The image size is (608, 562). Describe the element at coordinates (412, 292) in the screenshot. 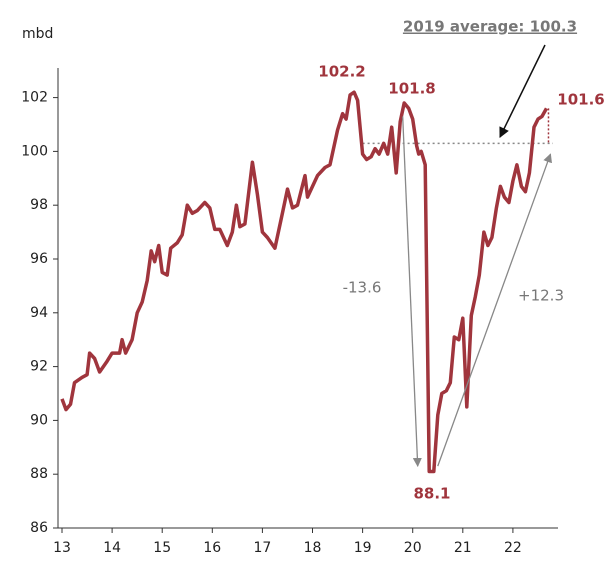

I see `drop-arrow` at that location.